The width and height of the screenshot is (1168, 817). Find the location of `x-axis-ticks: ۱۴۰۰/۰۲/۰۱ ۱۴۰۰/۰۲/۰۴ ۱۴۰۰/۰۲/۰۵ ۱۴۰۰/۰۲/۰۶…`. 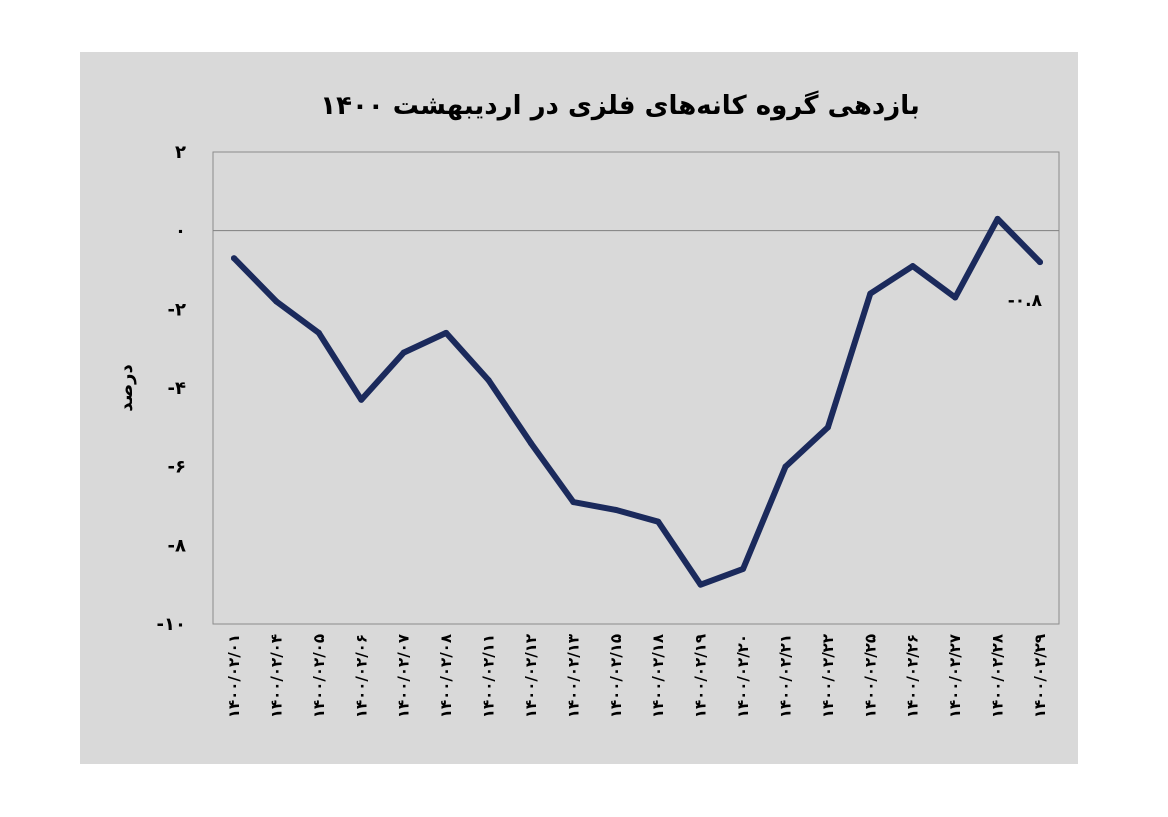

x-axis-ticks: ۱۴۰۰/۰۲/۰۱ ۱۴۰۰/۰۲/۰۴ ۱۴۰۰/۰۲/۰۵ ۱۴۰۰/۰۲/۰۶… is located at coordinates (637, 676).